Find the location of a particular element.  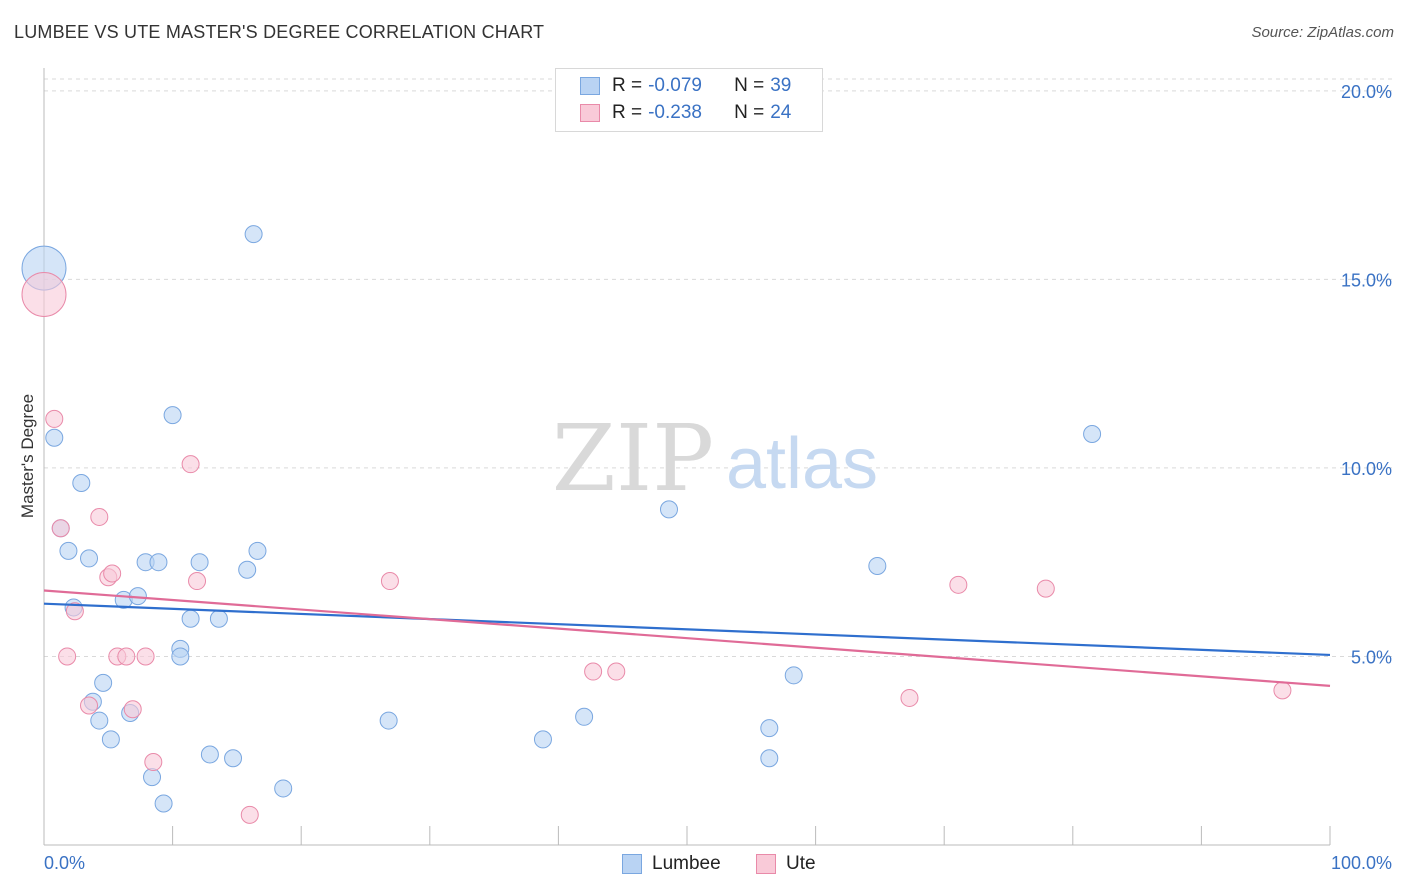

bottom-legend-ute: Ute is located at coordinates (786, 864).